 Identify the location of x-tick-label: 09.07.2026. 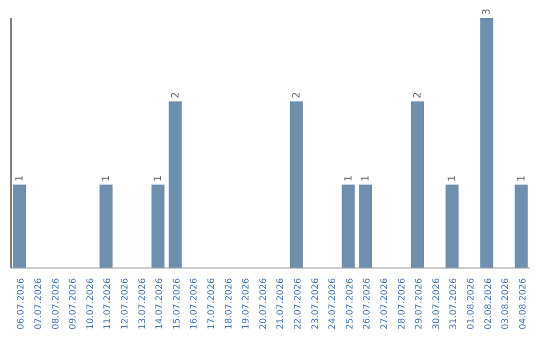
(73, 304).